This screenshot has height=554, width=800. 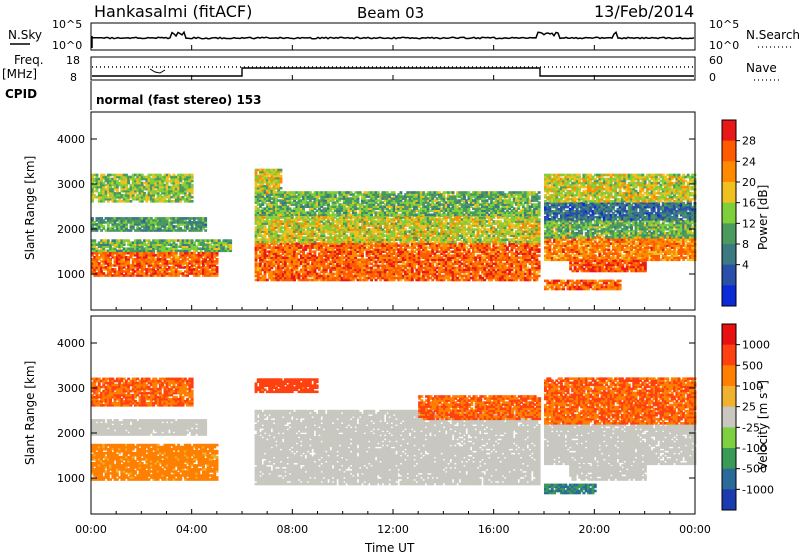 I want to click on freq-label: Freq., so click(x=29, y=60).